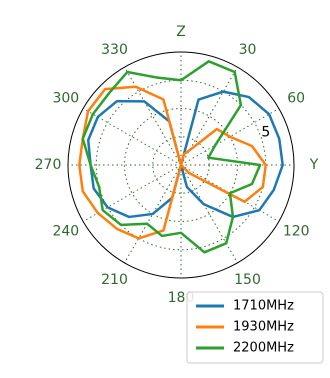  I want to click on legend: 1710MHz 1930MHz 2200MHz, so click(255, 327).